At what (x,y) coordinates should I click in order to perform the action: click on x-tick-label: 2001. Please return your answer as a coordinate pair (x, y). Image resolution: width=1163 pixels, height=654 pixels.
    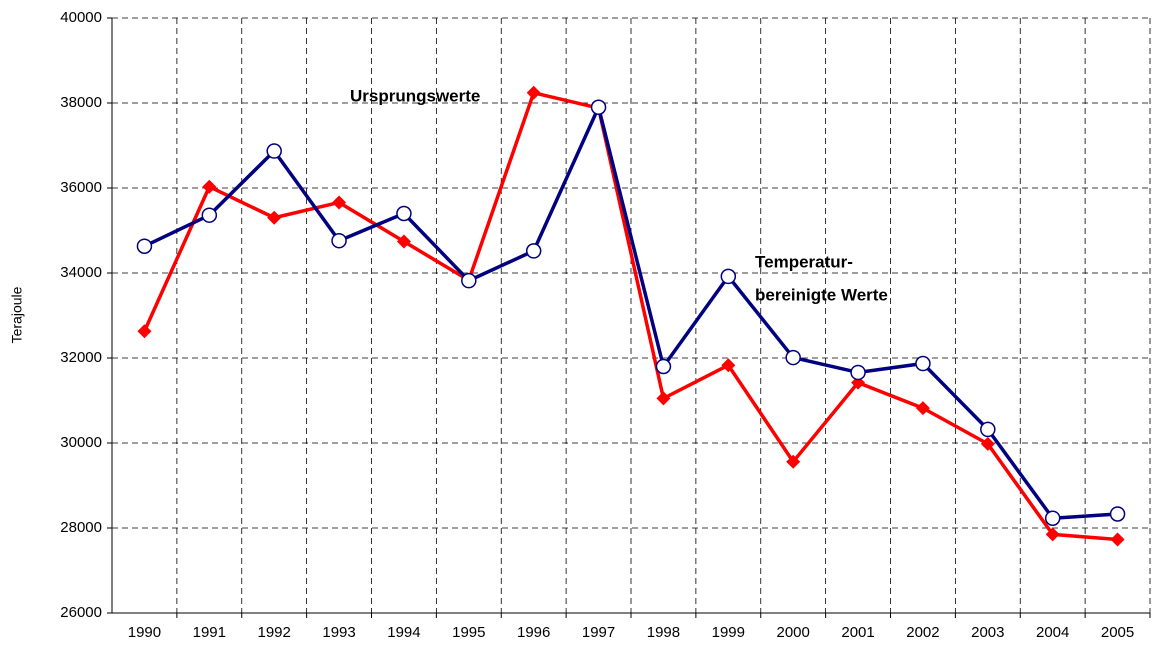
    Looking at the image, I should click on (857, 632).